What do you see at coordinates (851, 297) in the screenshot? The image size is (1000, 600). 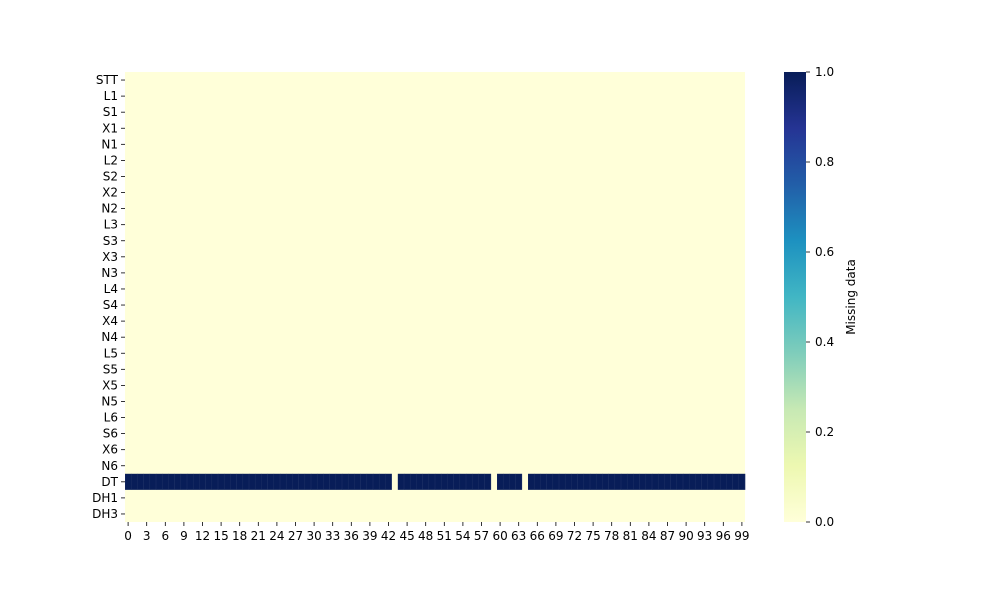 I see `colorbar-label: Missing data` at bounding box center [851, 297].